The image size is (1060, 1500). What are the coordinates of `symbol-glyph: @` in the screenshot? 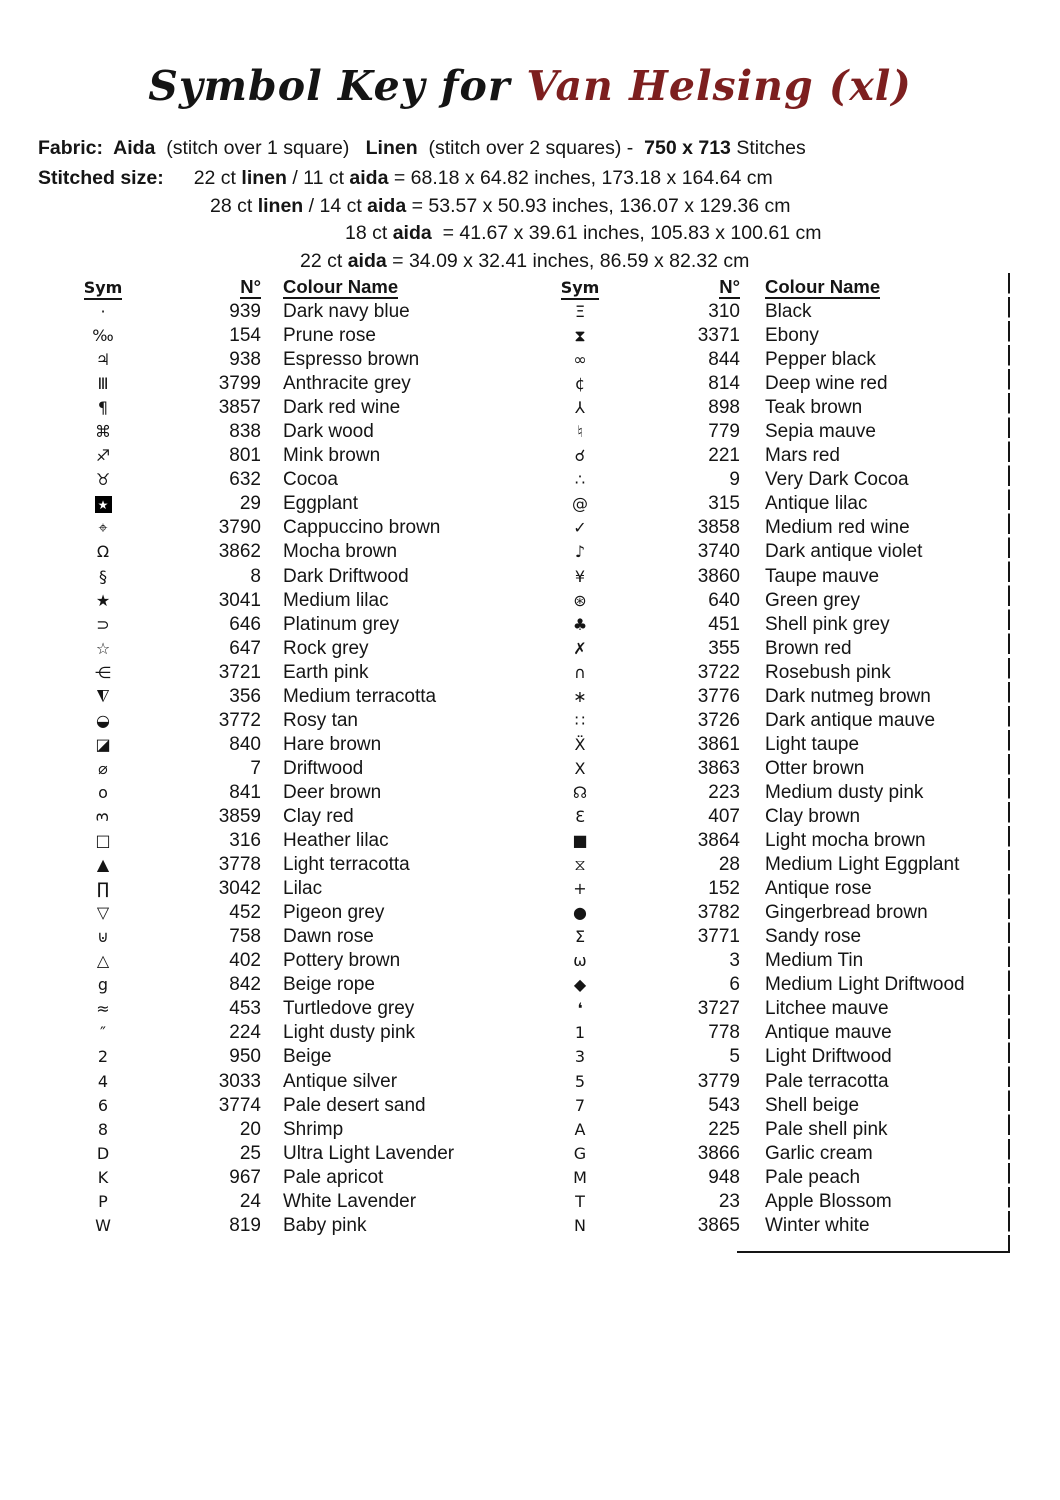 It's located at (580, 504).